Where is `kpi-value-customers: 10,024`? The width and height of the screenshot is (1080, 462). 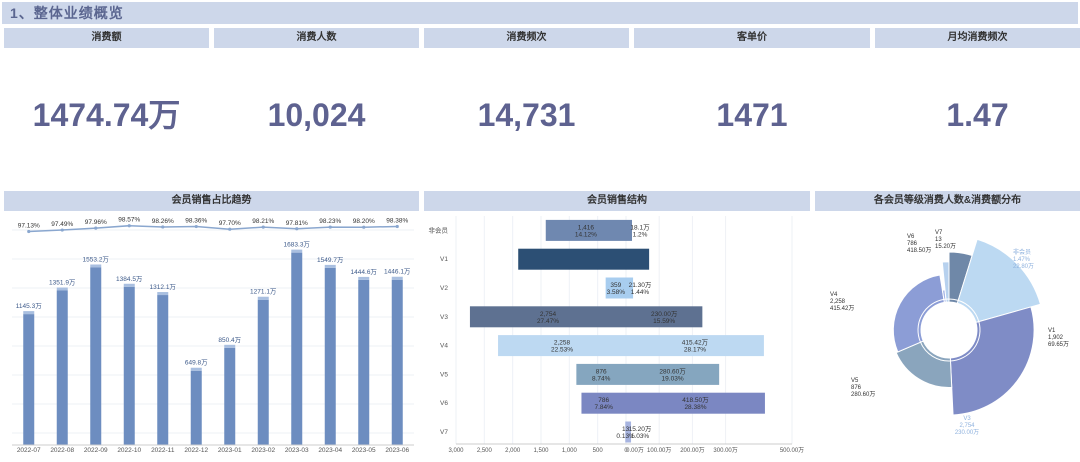
kpi-value-customers: 10,024 is located at coordinates (316, 115).